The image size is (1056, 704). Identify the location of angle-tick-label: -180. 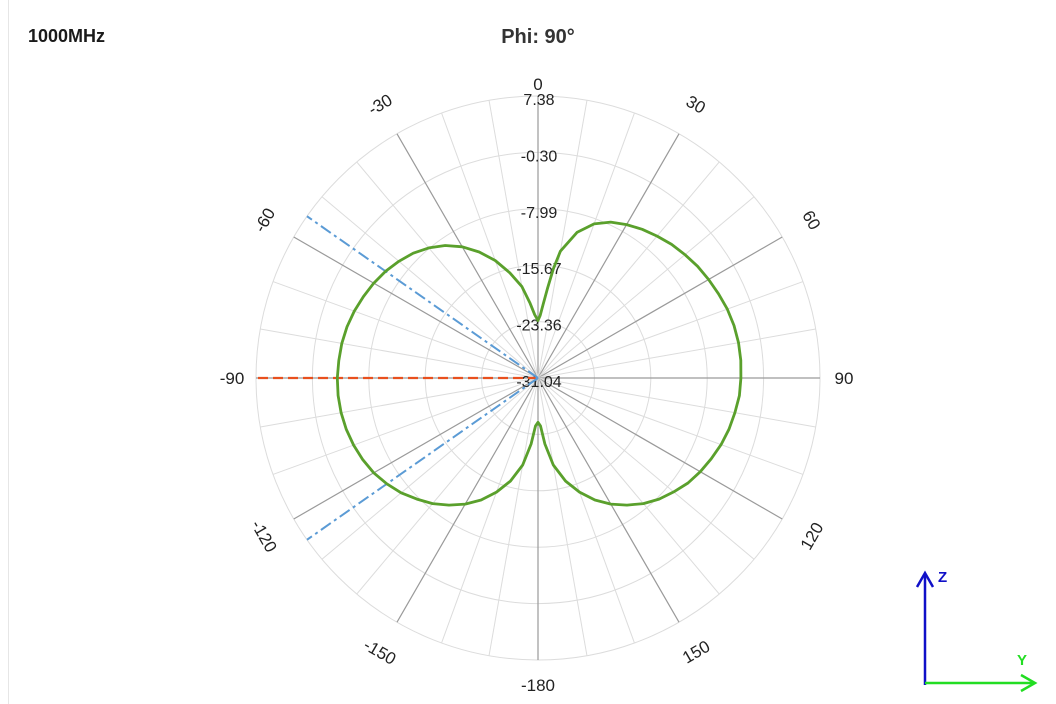
(538, 685).